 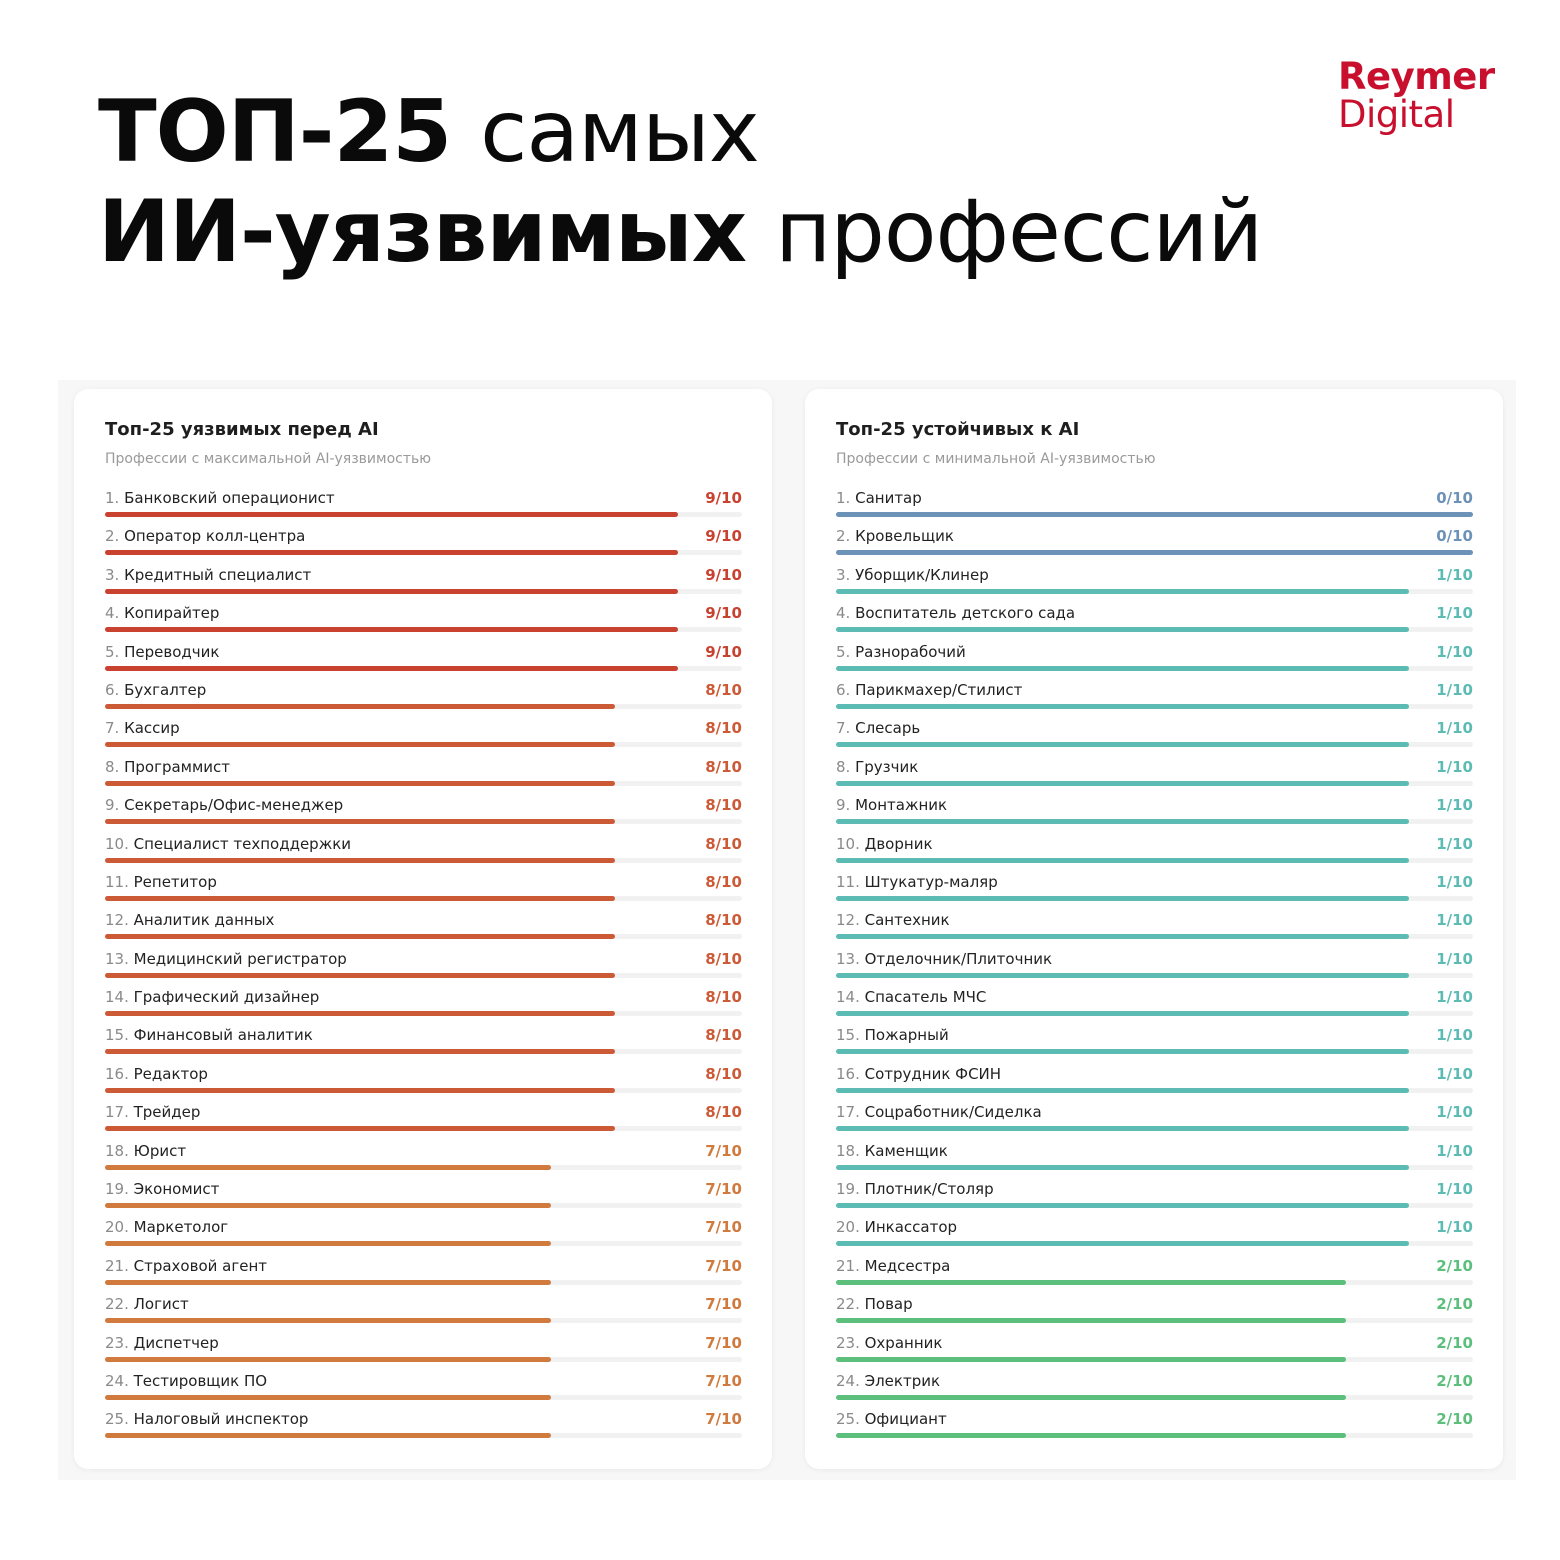 I want to click on bar-label: 2. Оператор колл-центра, so click(x=205, y=536).